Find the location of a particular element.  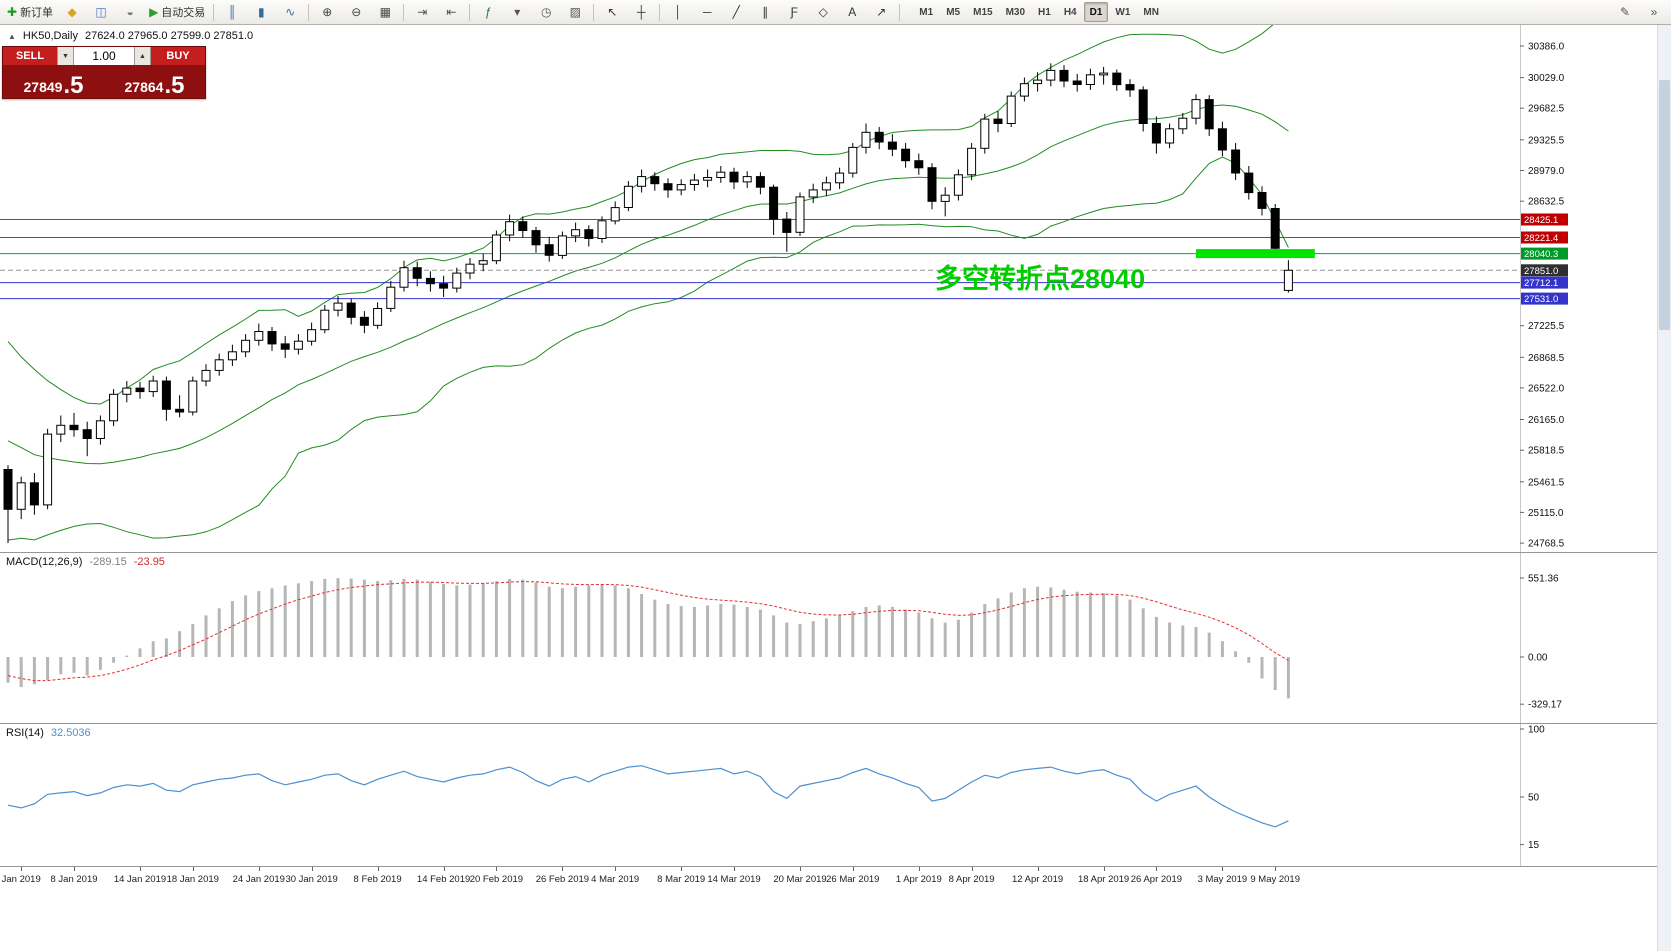

horizontal-line-button: ─ is located at coordinates (707, 12).